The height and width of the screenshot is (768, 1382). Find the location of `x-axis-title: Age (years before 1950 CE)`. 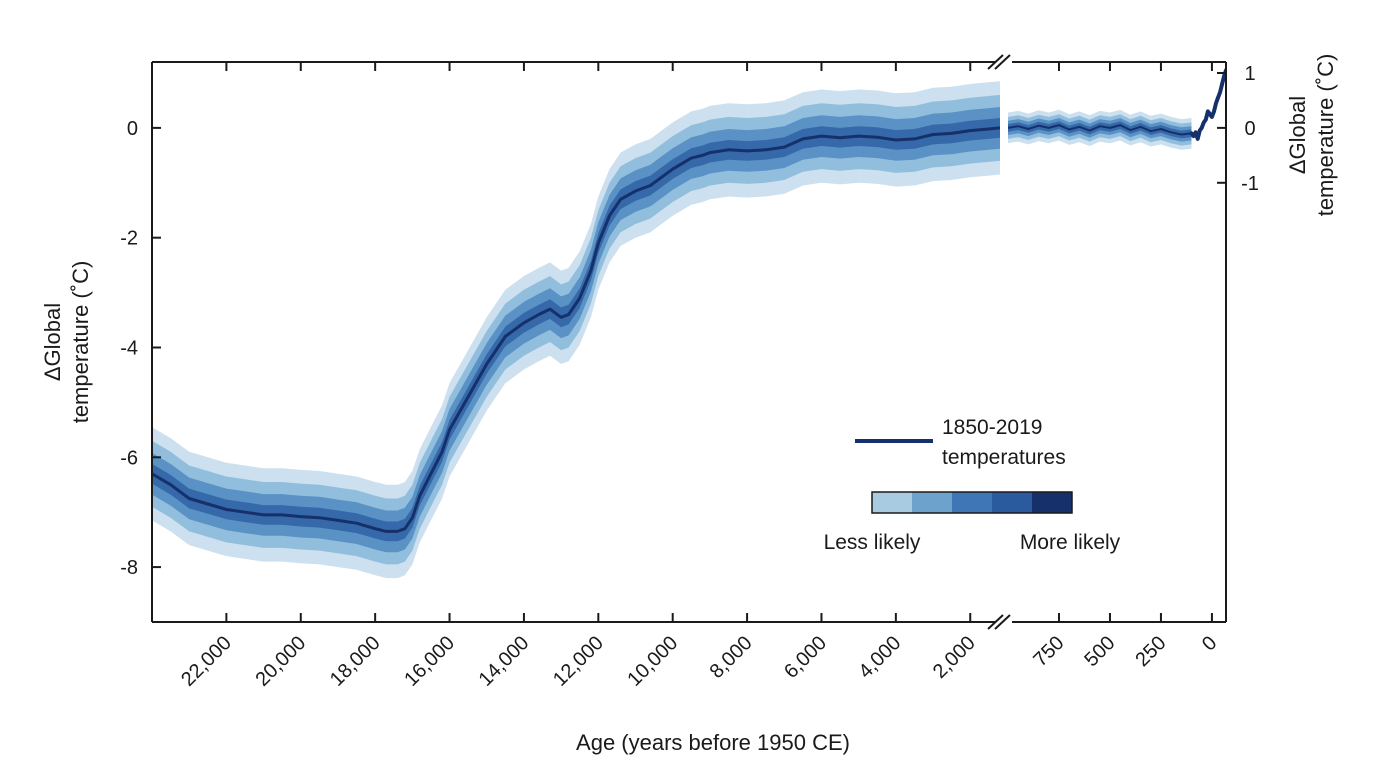

x-axis-title: Age (years before 1950 CE) is located at coordinates (713, 742).